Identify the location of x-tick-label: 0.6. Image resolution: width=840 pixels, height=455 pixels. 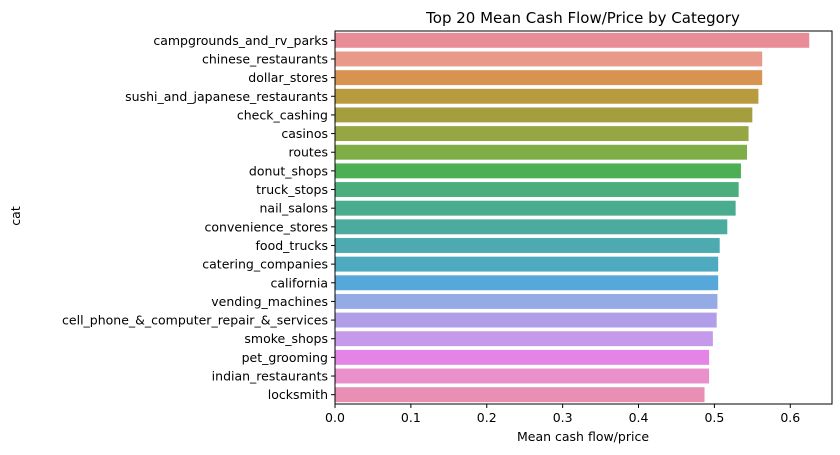
(790, 417).